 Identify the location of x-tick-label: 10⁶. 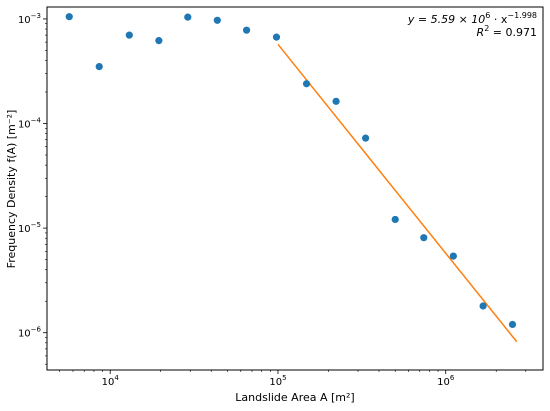
(446, 381).